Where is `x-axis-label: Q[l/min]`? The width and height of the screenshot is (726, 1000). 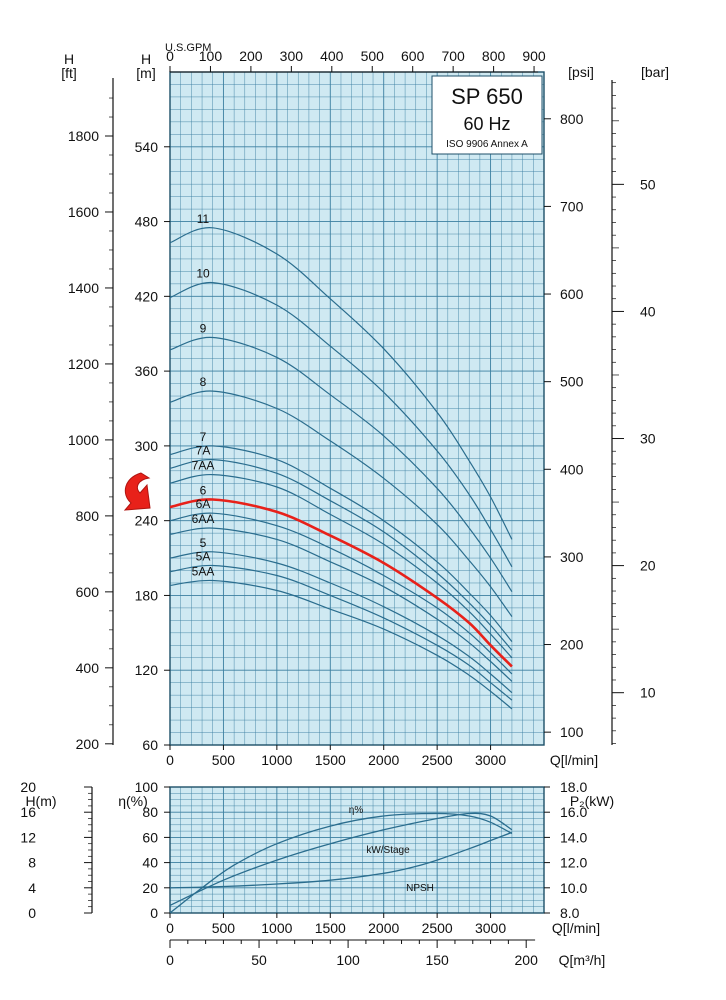
x-axis-label: Q[l/min] is located at coordinates (574, 760).